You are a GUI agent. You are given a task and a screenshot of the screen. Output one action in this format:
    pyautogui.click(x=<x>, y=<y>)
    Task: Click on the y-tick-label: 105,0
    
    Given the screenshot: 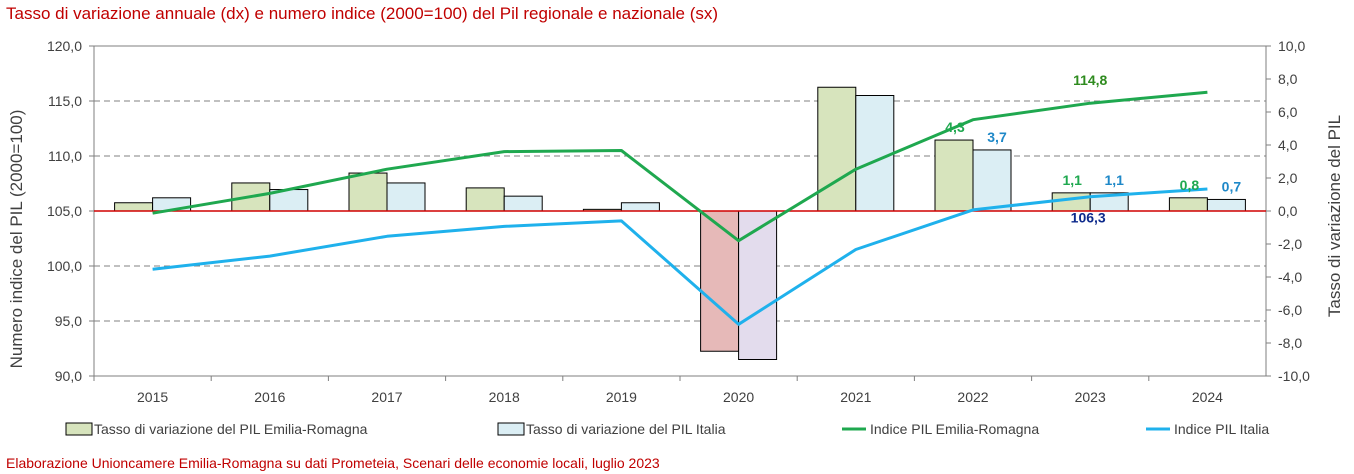 What is the action you would take?
    pyautogui.click(x=64, y=211)
    